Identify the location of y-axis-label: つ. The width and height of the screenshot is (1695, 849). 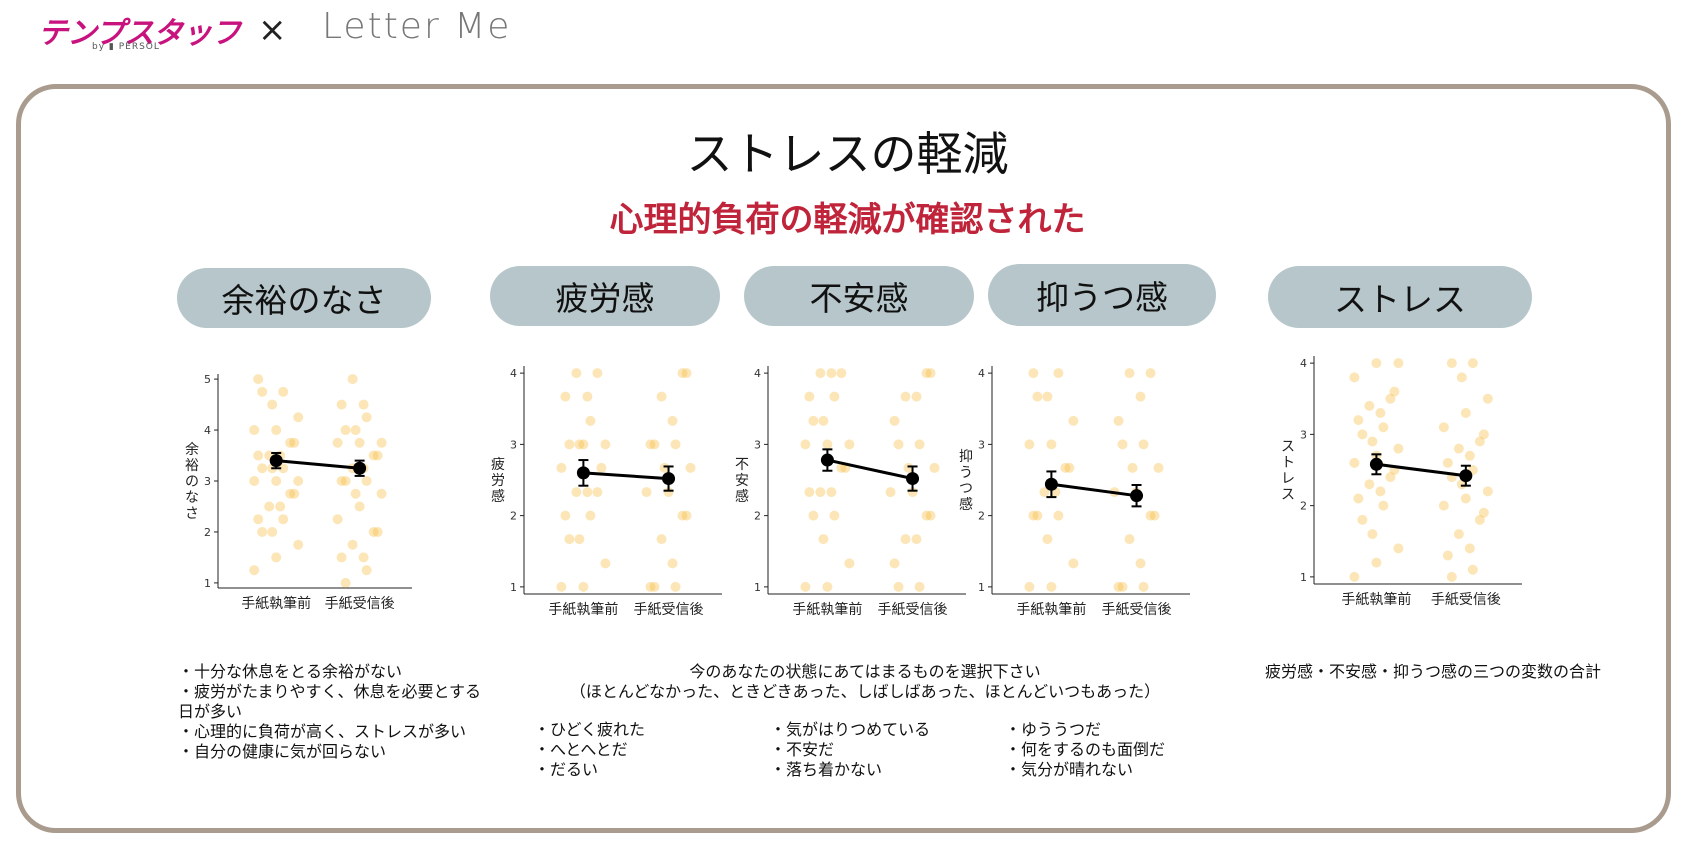
(966, 489).